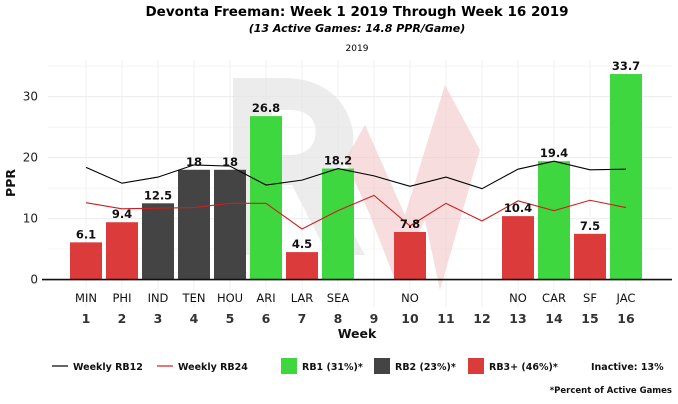  Describe the element at coordinates (158, 298) in the screenshot. I see `opponent-label: IND` at that location.